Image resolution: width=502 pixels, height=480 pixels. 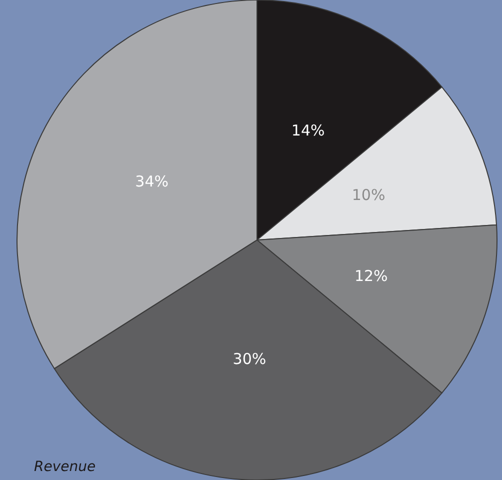 What do you see at coordinates (371, 276) in the screenshot?
I see `data-label: 12%` at bounding box center [371, 276].